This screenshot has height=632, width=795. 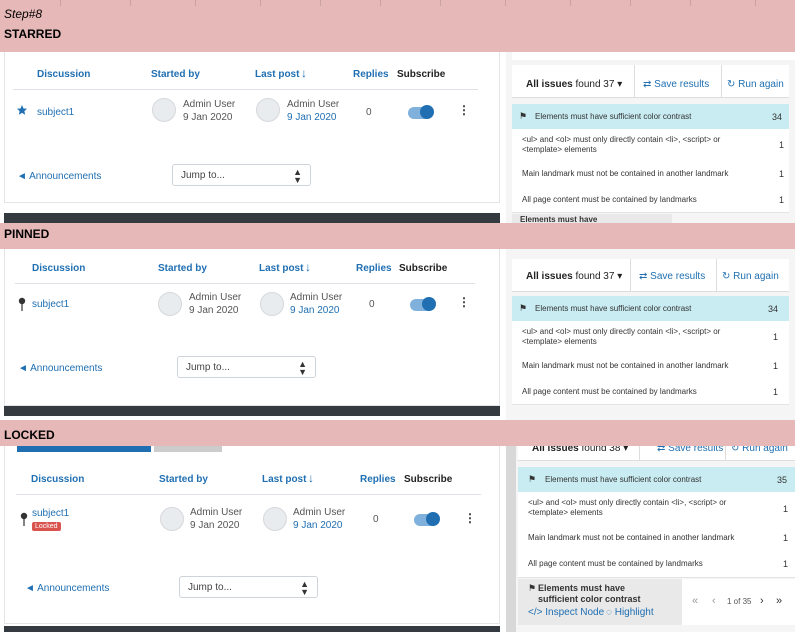 What do you see at coordinates (188, 449) in the screenshot?
I see `tab-inactive-indicator` at bounding box center [188, 449].